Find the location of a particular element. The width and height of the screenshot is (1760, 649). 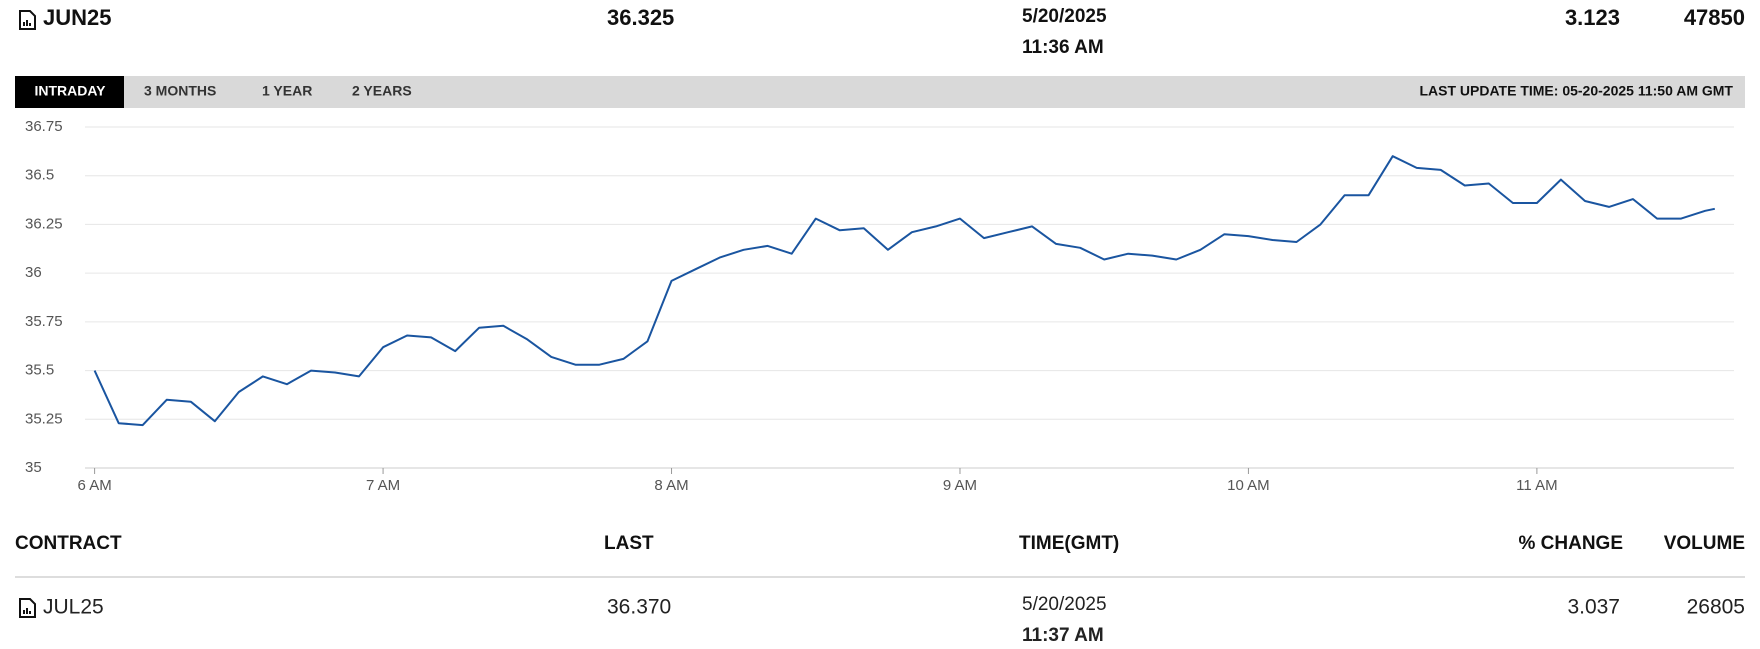

row-contract: JUL25 is located at coordinates (73, 607).